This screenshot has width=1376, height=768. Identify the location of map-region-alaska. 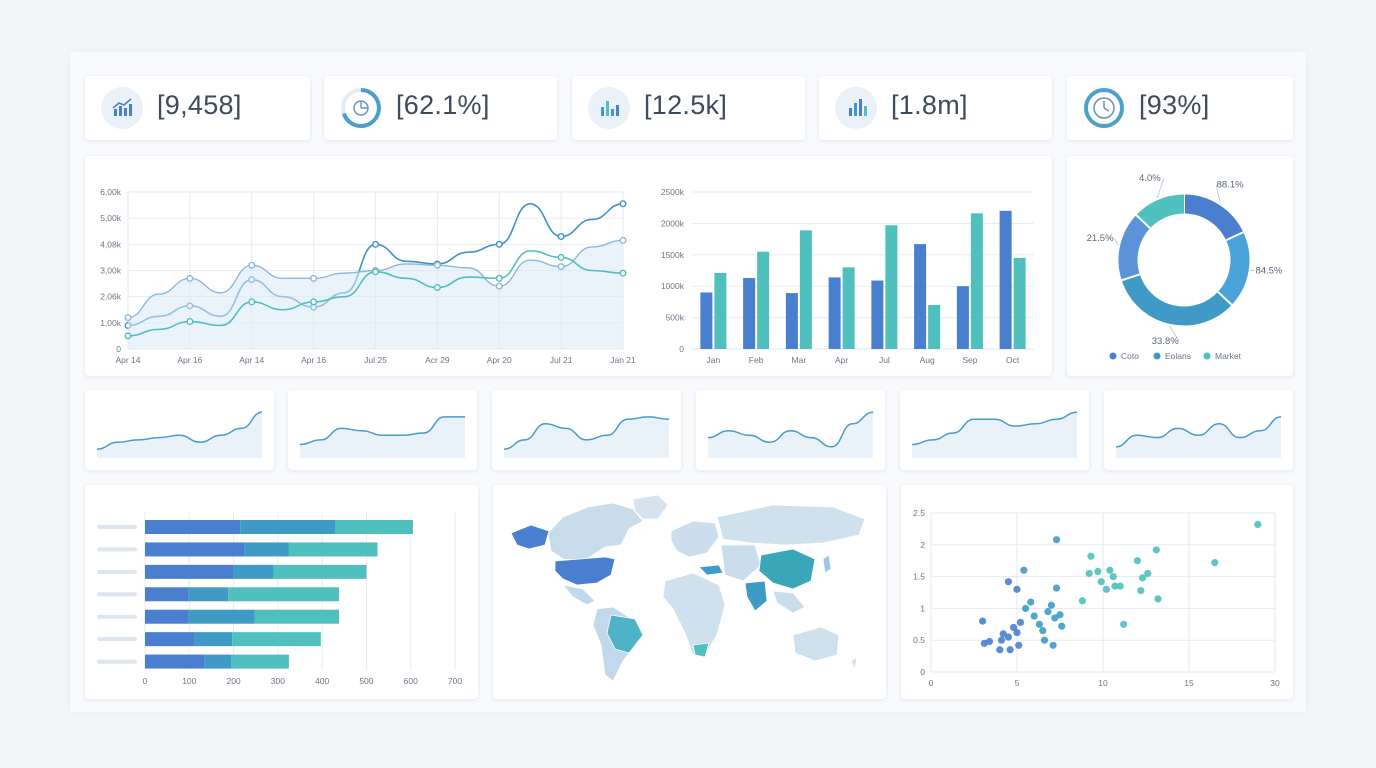
(530, 537).